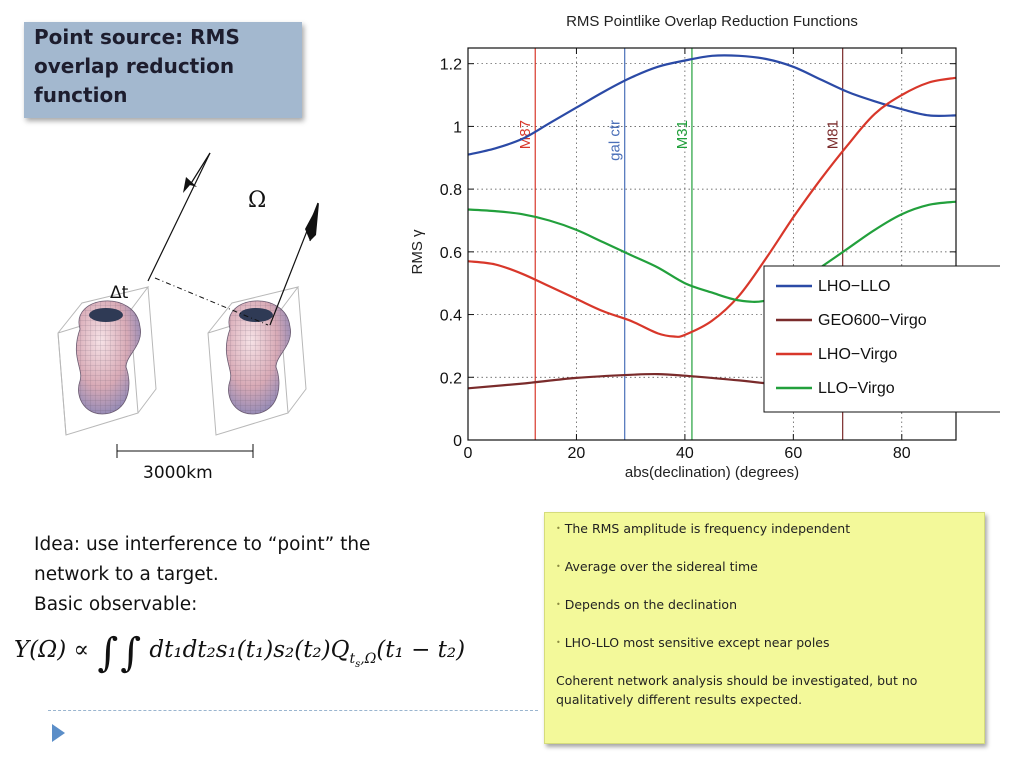  Describe the element at coordinates (451, 316) in the screenshot. I see `y-tick-label: 0.4` at that location.